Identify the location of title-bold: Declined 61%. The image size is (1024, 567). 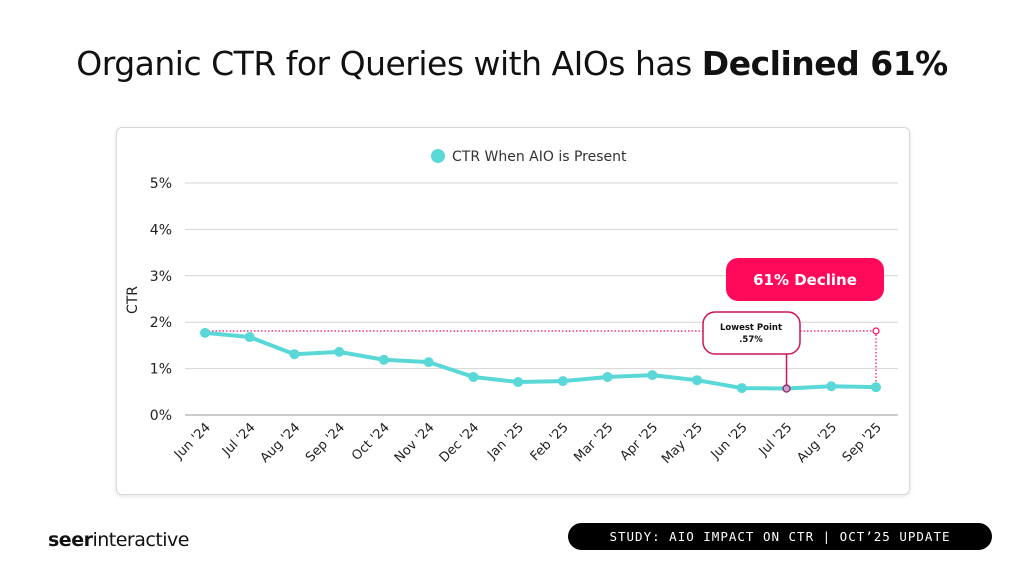
(824, 63).